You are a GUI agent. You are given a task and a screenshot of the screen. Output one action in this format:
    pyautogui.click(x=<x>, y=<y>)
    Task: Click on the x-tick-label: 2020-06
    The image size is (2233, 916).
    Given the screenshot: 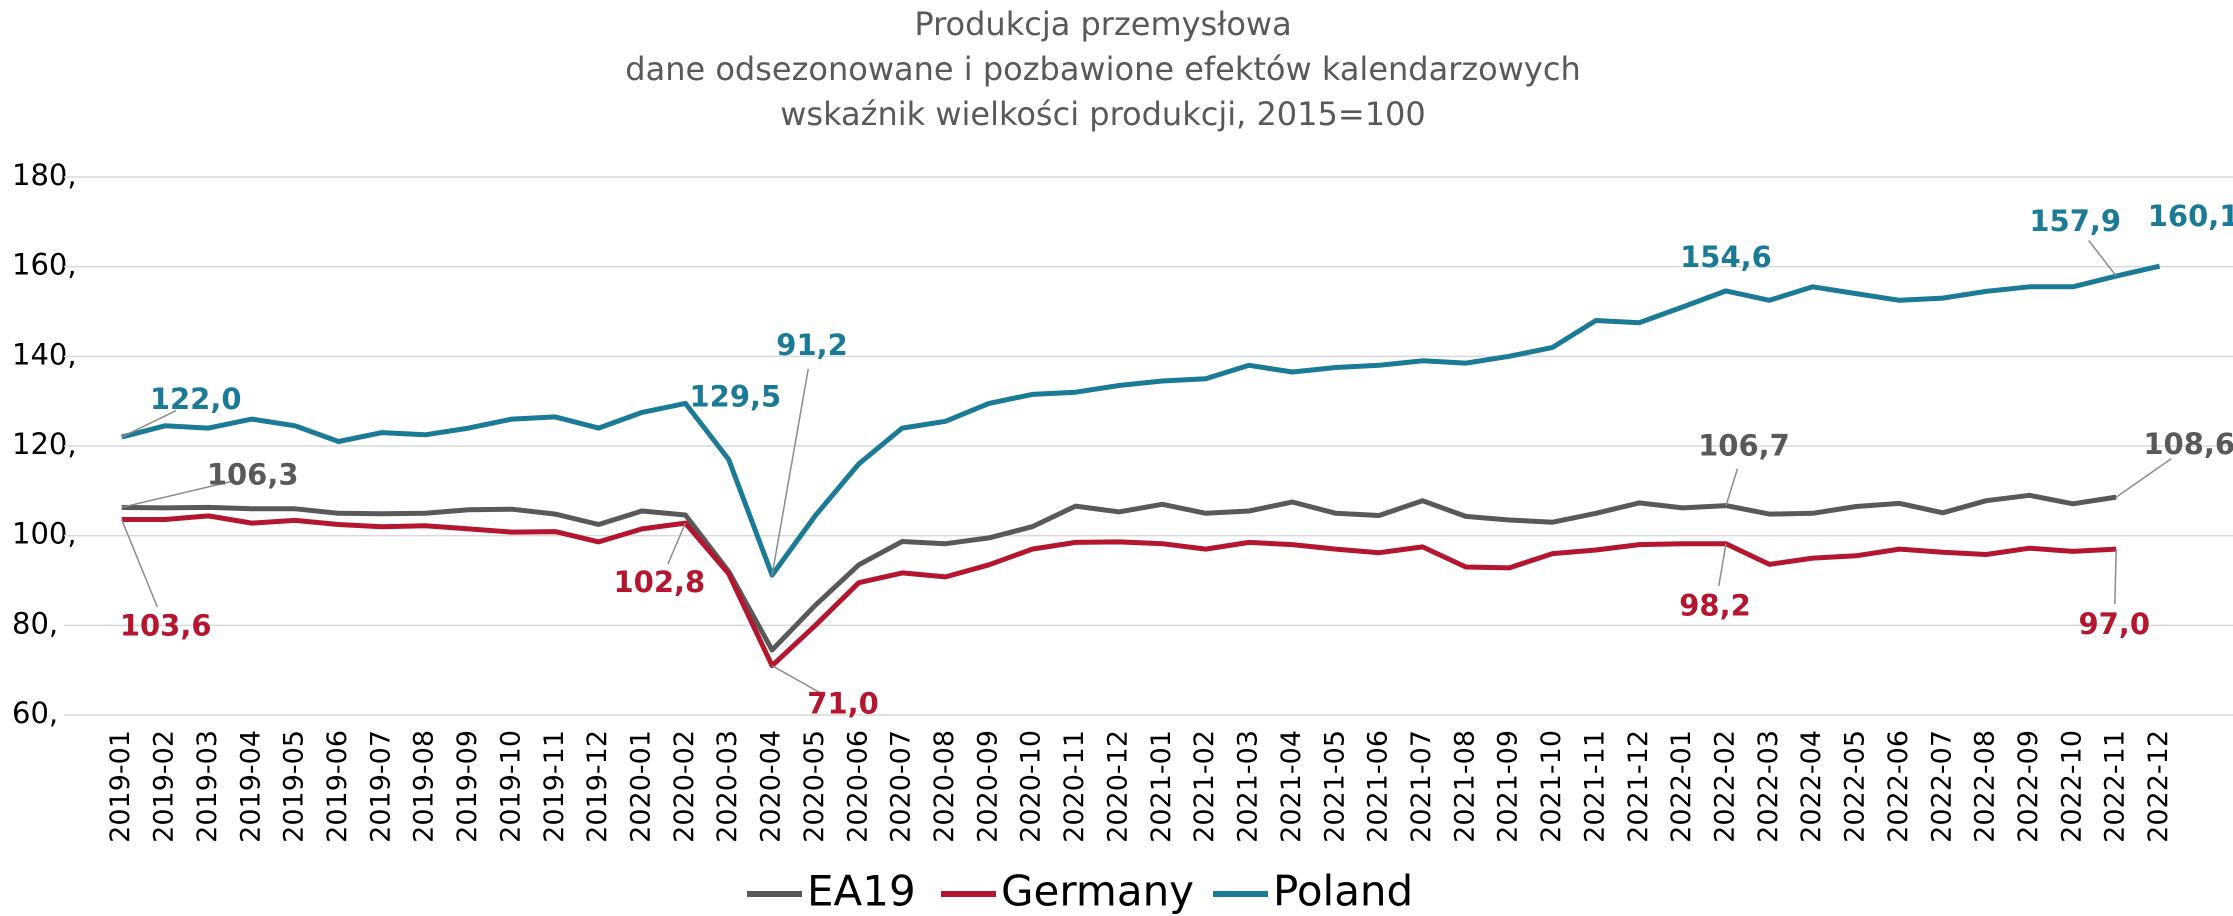 What is the action you would take?
    pyautogui.click(x=857, y=786)
    